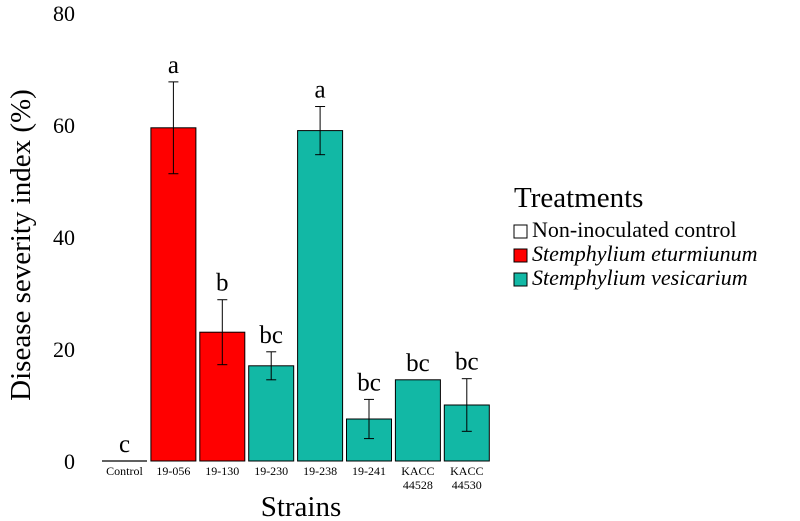 Image resolution: width=800 pixels, height=521 pixels. I want to click on x-tick-label: 44530, so click(467, 485).